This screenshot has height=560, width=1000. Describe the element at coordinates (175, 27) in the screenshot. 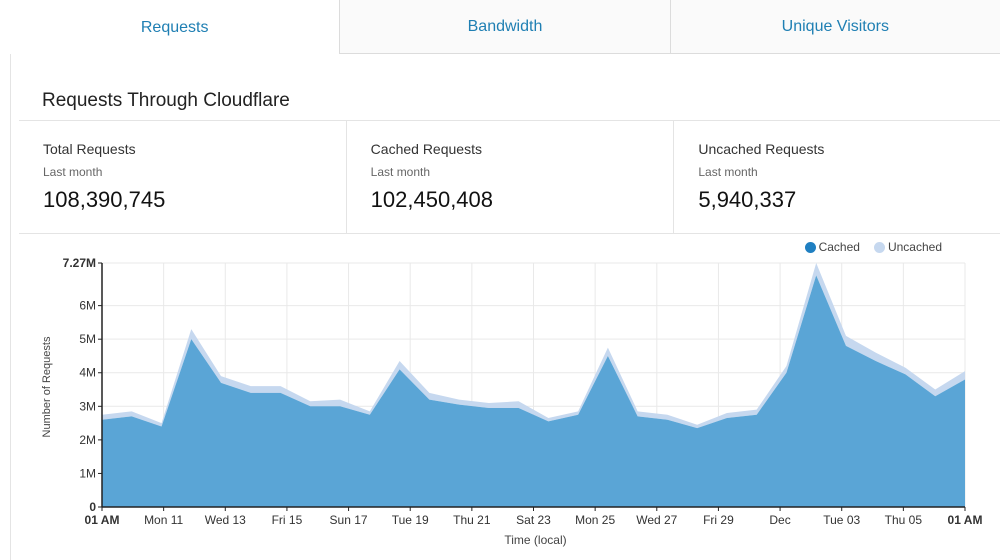

I see `tab-requests: Requests` at that location.